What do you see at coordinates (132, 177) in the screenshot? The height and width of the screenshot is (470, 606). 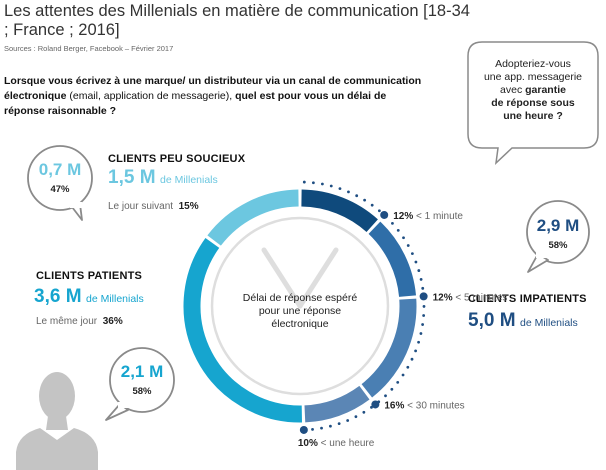 I see `peu-soucieux-value: 1,5 M` at bounding box center [132, 177].